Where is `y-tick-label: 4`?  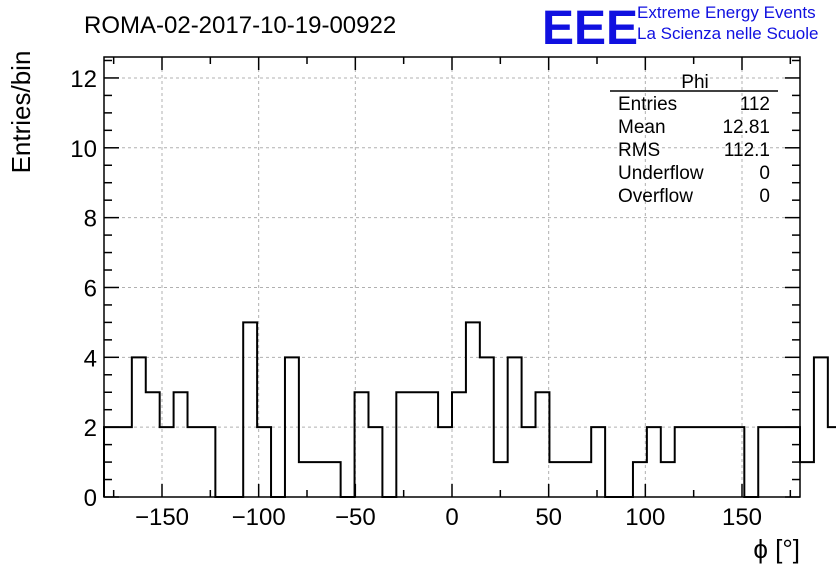 y-tick-label: 4 is located at coordinates (90, 358).